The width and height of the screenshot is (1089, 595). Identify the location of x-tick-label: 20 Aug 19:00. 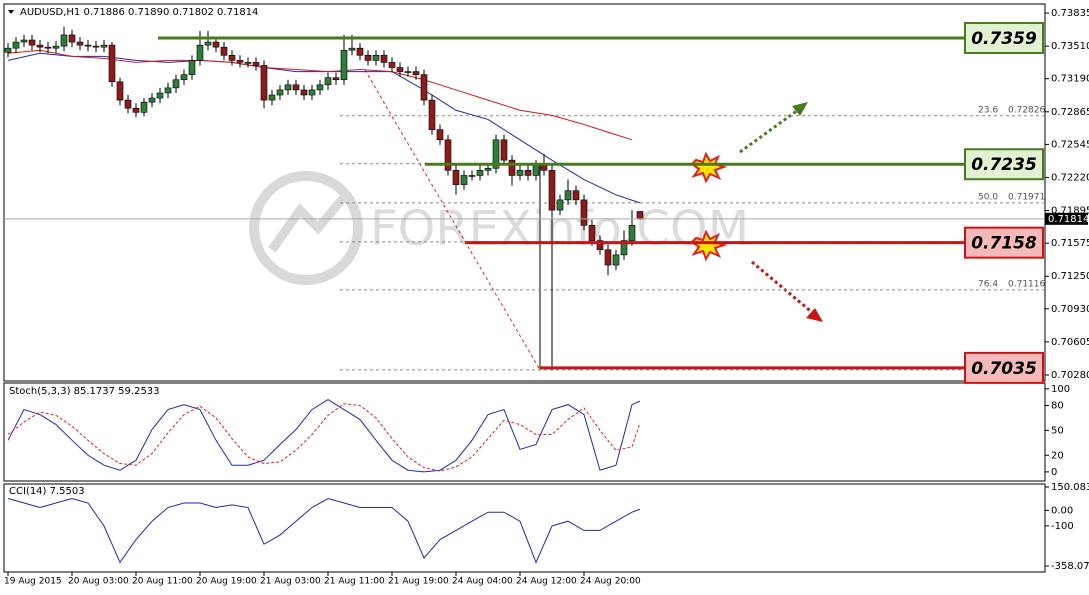
(226, 582).